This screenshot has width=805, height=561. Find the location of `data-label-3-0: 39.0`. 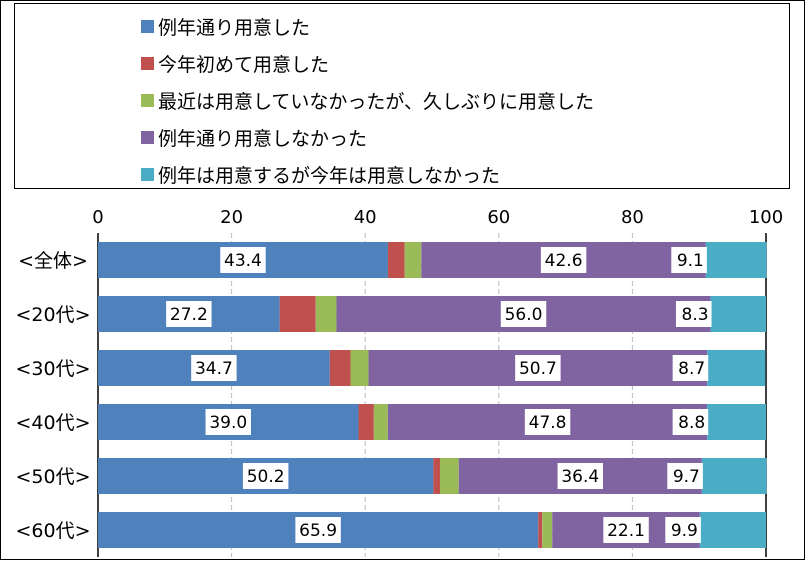

data-label-3-0: 39.0 is located at coordinates (228, 423).